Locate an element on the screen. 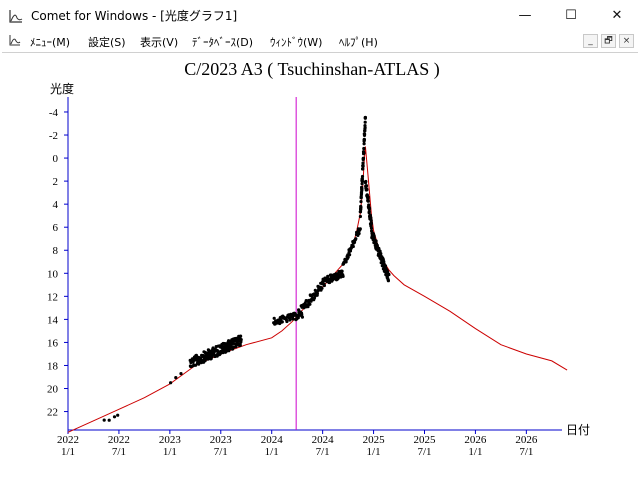  y-tick-label: 12 is located at coordinates (52, 297).